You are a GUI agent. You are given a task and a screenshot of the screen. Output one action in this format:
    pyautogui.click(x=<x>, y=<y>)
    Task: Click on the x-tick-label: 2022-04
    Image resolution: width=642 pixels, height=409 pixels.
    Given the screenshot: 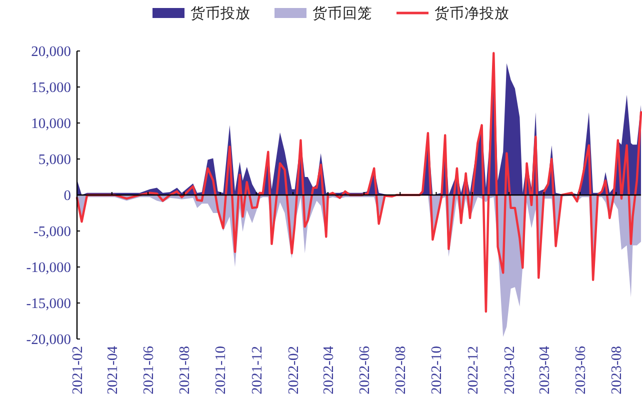 What is the action you would take?
    pyautogui.click(x=328, y=369)
    